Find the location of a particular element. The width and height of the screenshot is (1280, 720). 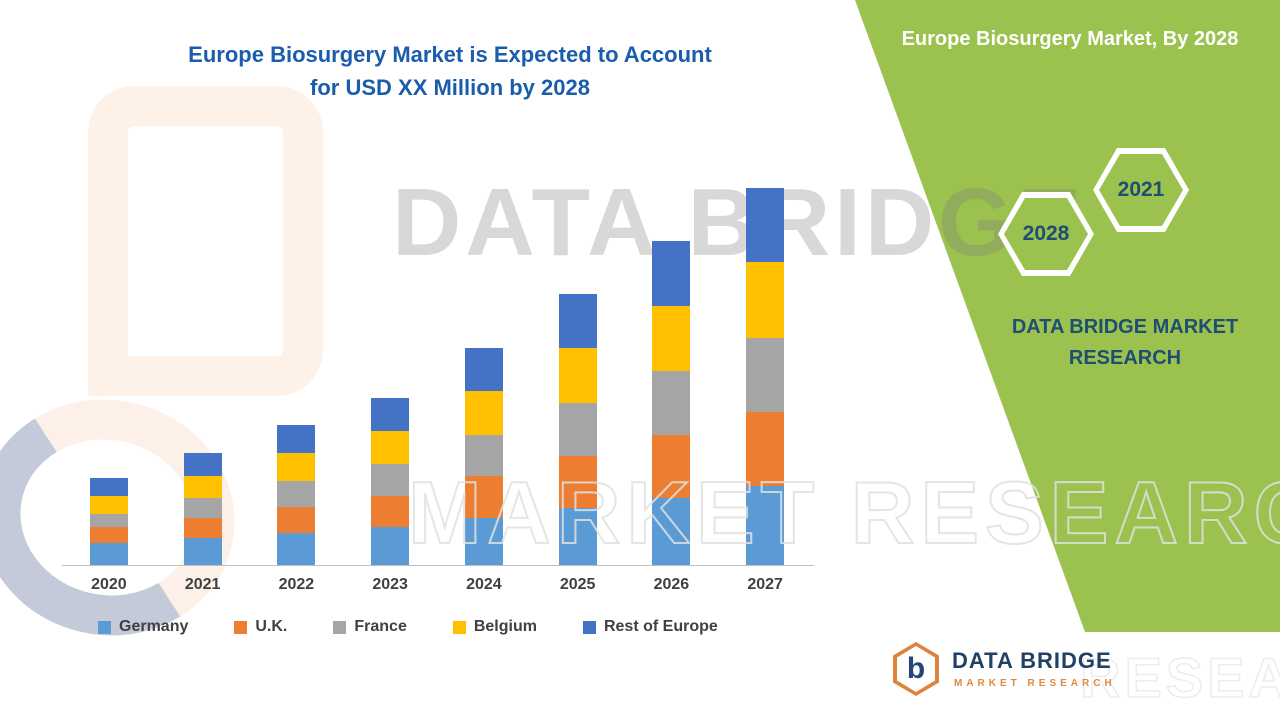

hexagon-badge-2028-fill is located at coordinates (1046, 234).